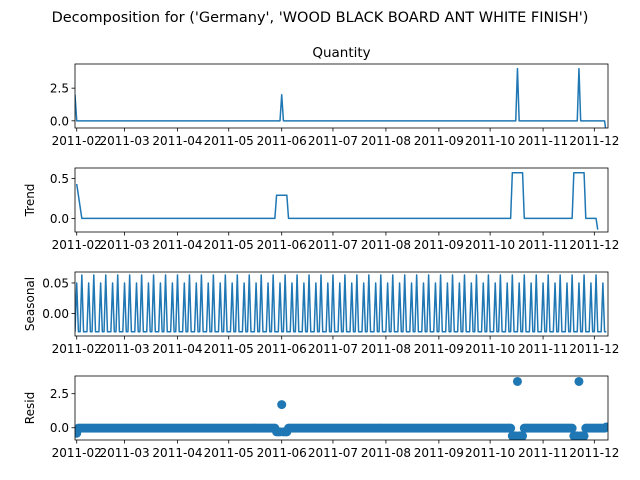 Image resolution: width=640 pixels, height=480 pixels. Describe the element at coordinates (30, 201) in the screenshot. I see `y-axis-label: Trend` at that location.